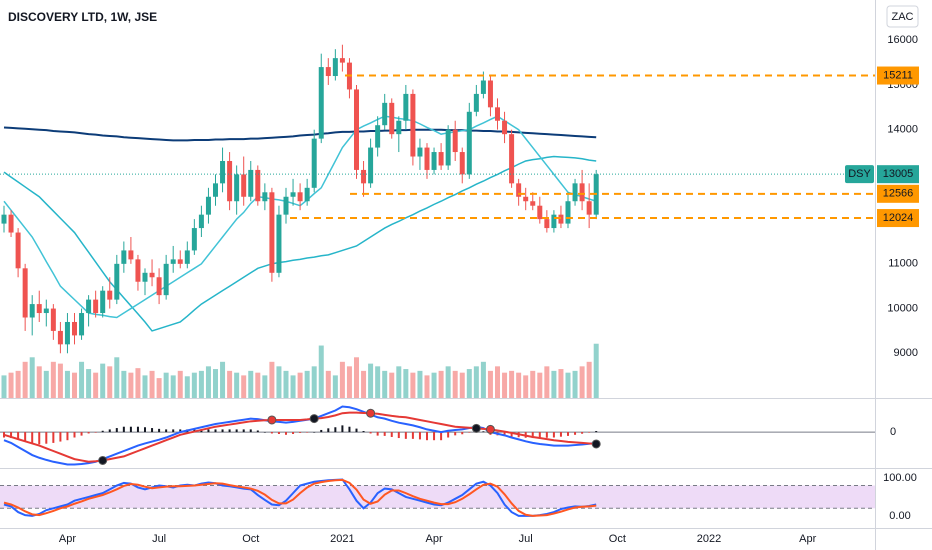 This screenshot has width=932, height=550. I want to click on symbol-label-box, so click(859, 174).